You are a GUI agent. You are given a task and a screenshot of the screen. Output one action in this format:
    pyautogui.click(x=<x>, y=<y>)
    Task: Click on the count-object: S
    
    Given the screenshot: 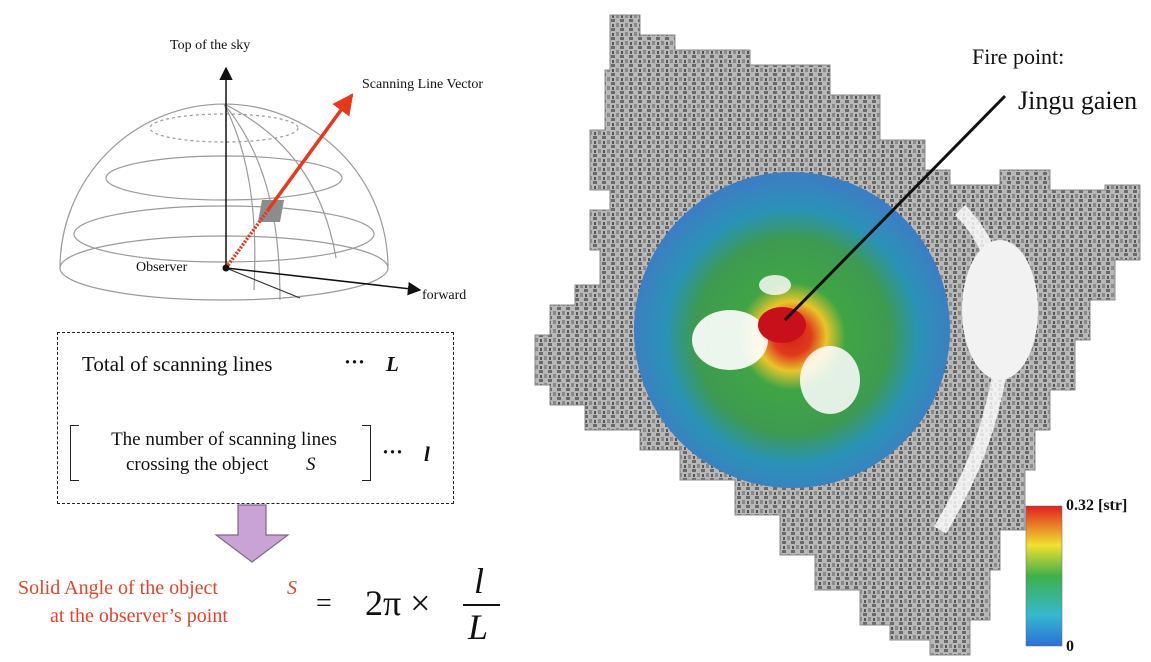 What is the action you would take?
    pyautogui.click(x=311, y=464)
    